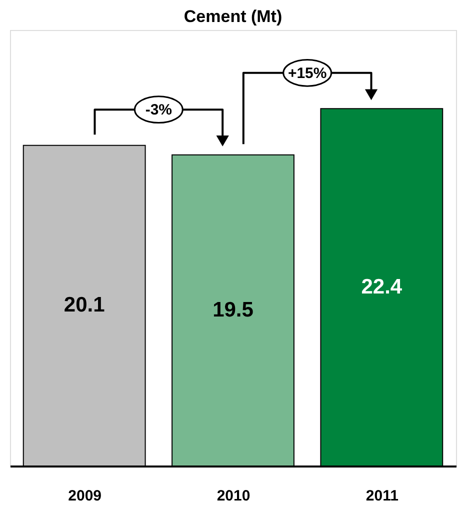 This screenshot has width=464, height=511. Describe the element at coordinates (382, 496) in the screenshot. I see `x-tick-label: 2011` at that location.